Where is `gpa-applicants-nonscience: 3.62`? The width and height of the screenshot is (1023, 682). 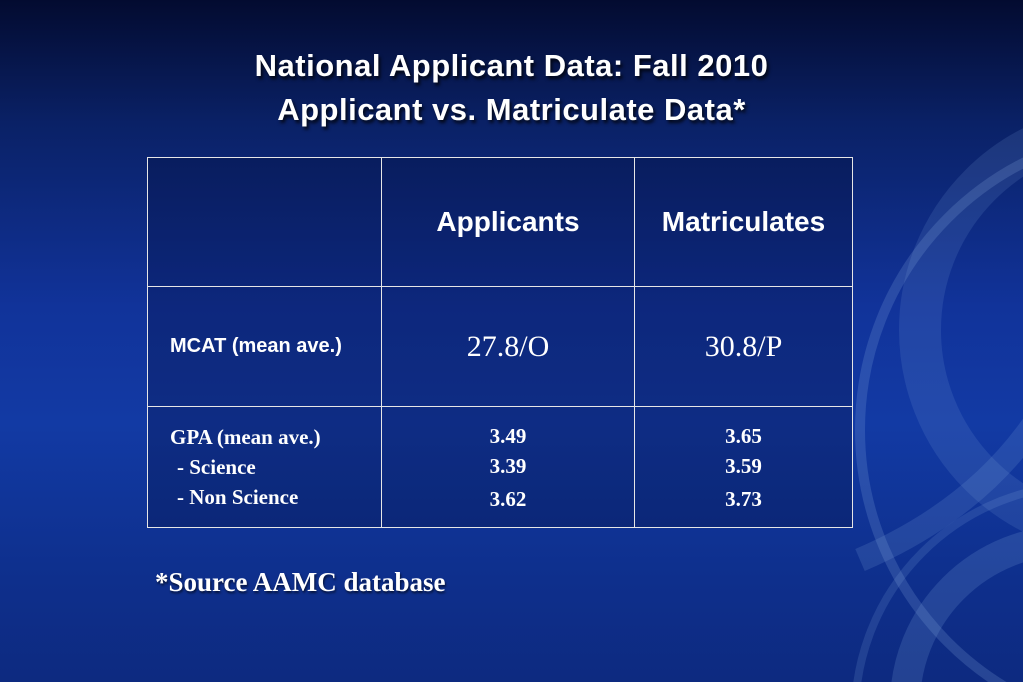 gpa-applicants-nonscience: 3.62 is located at coordinates (508, 498).